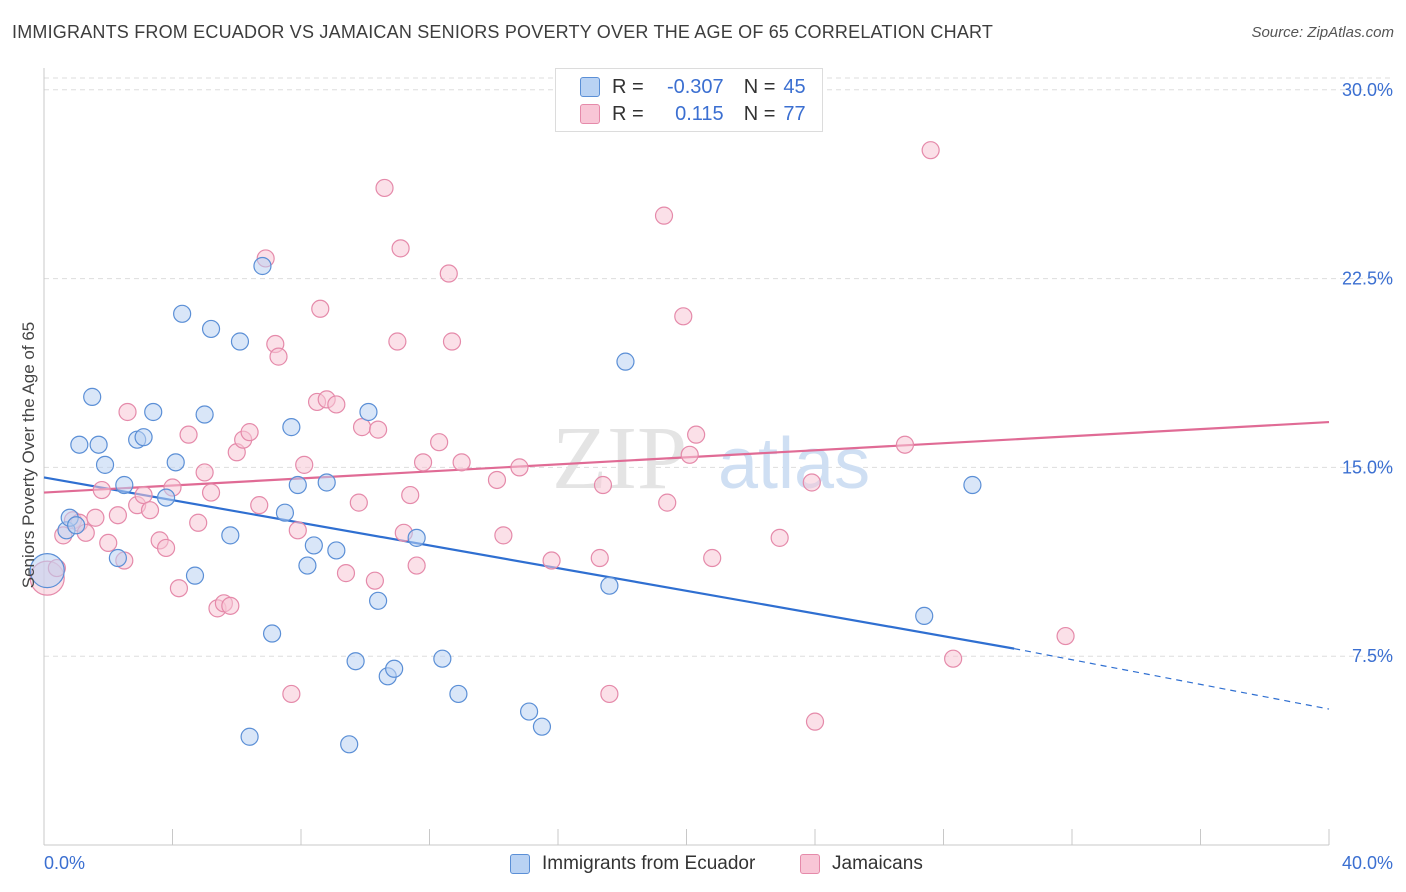 The image size is (1406, 892). Describe the element at coordinates (64, 863) in the screenshot. I see `x-tick-label: 0.0%` at that location.